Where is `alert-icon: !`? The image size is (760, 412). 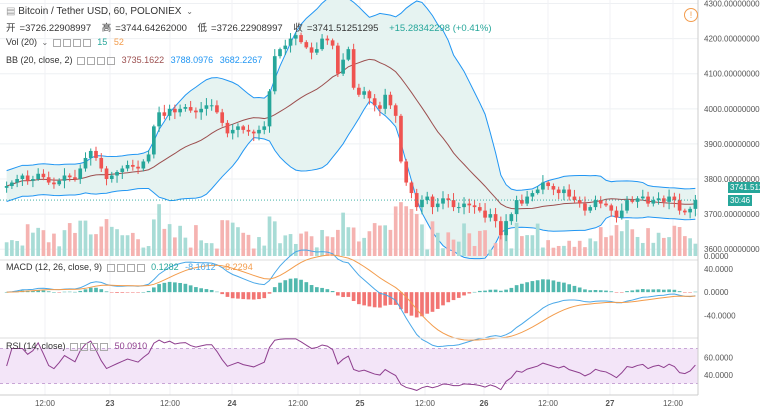 alert-icon: ! is located at coordinates (691, 15).